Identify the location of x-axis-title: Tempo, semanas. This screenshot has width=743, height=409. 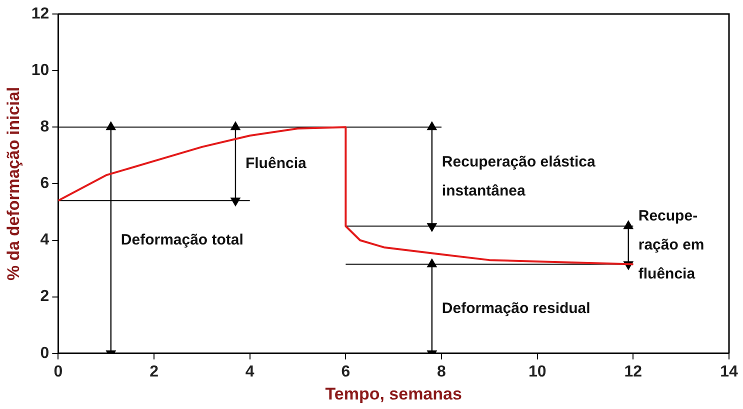
(393, 394).